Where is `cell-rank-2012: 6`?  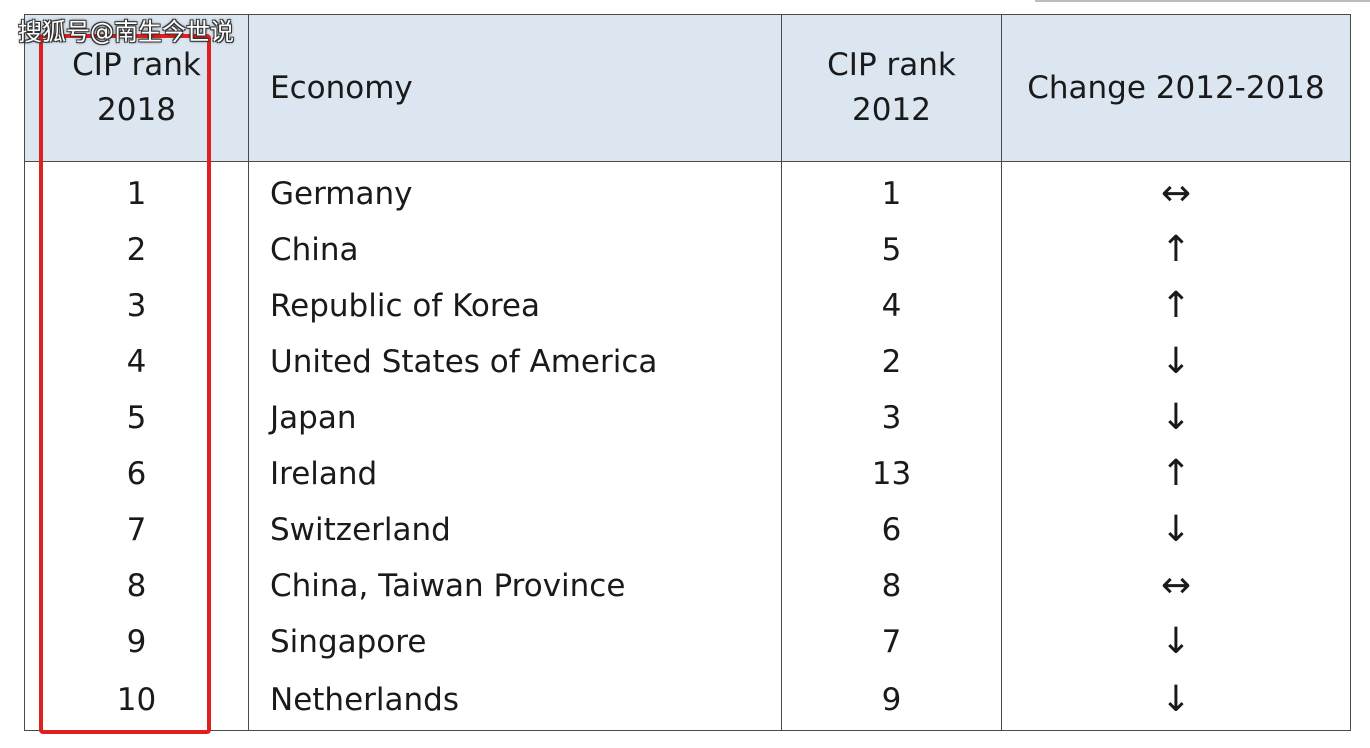
cell-rank-2012: 6 is located at coordinates (891, 530).